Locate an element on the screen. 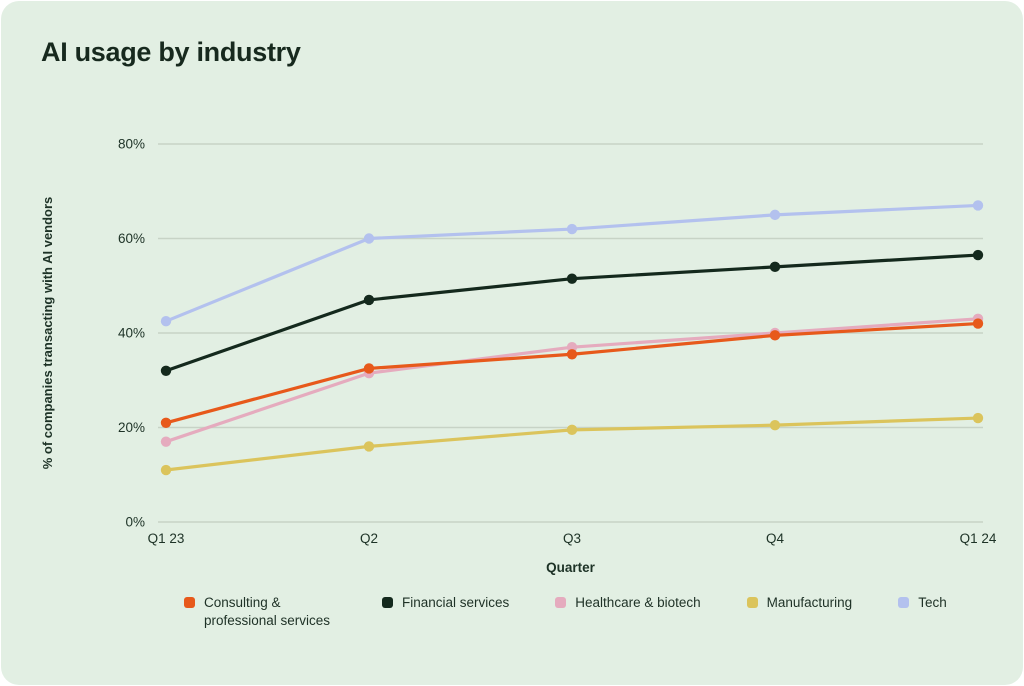  legend-label-financial: Financial services is located at coordinates (456, 602).